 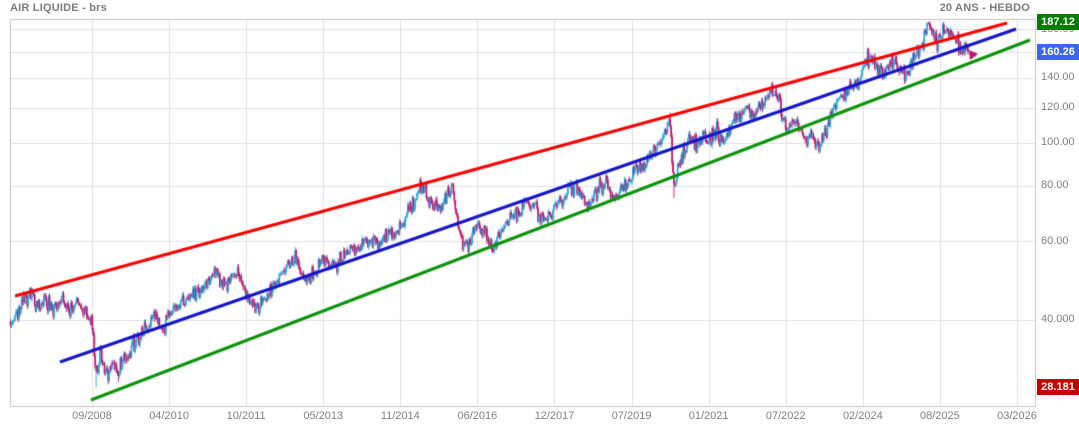 I want to click on x-axis-label: 05/2013, so click(x=323, y=416).